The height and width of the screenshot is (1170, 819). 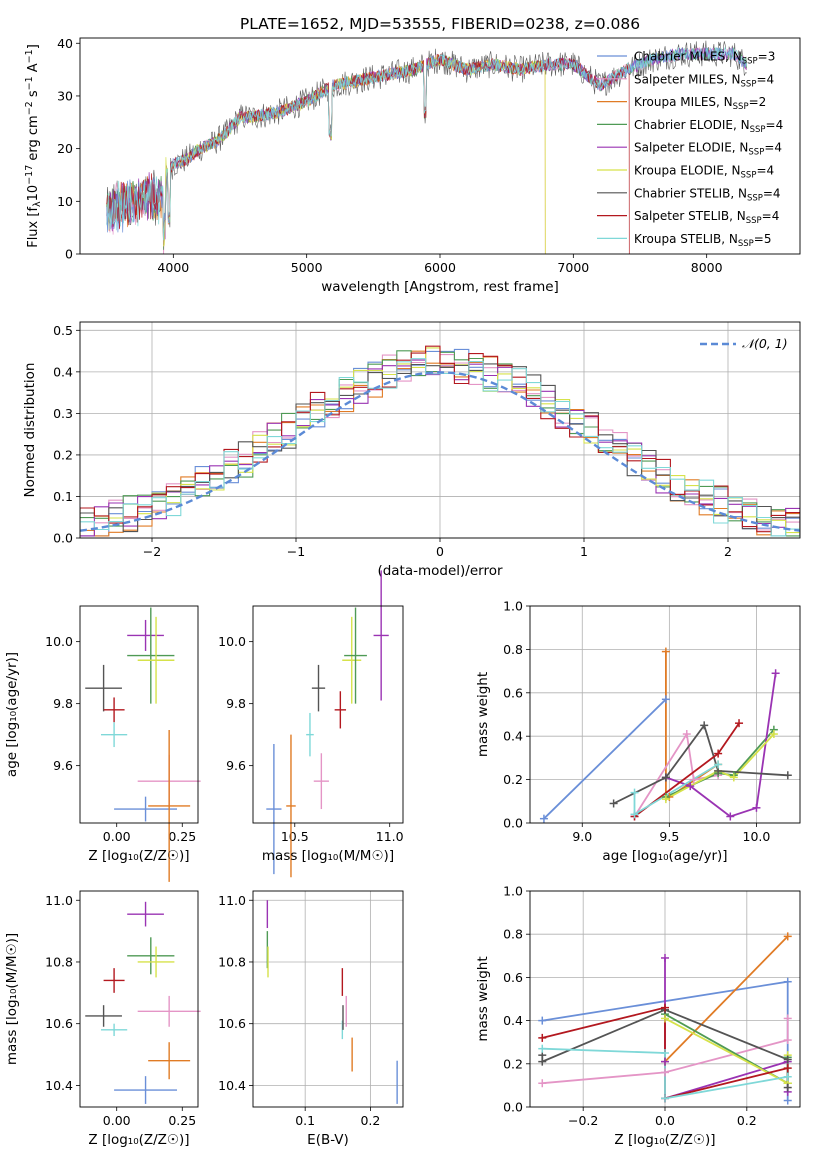 What do you see at coordinates (63, 538) in the screenshot?
I see `y-tick-label: 0.0` at bounding box center [63, 538].